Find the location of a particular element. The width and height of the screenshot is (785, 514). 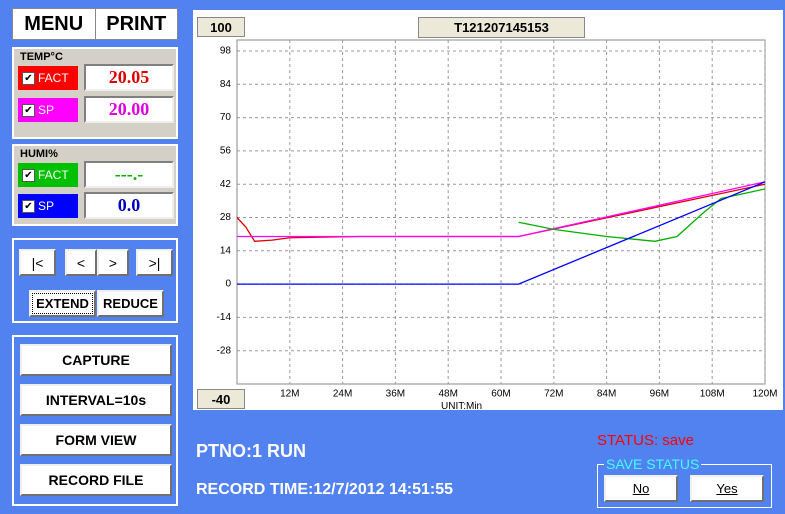

record-file-button: RECORD FILE is located at coordinates (96, 480).